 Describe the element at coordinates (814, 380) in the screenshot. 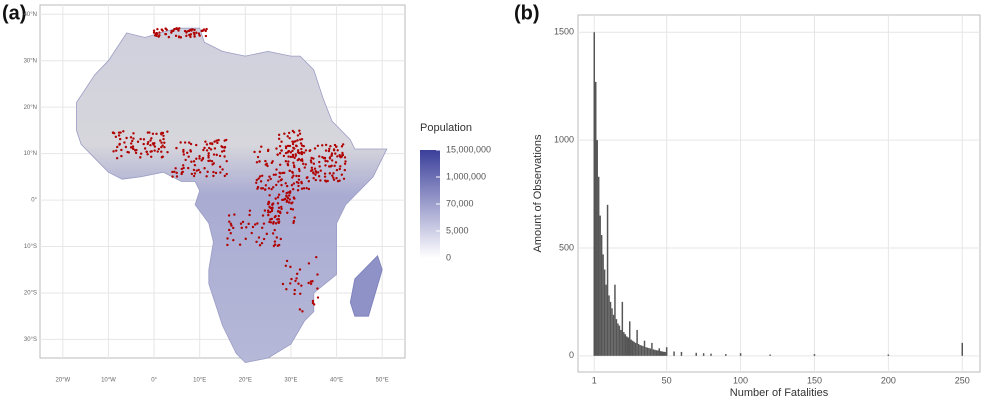

I see `x-tick-label: 150` at that location.